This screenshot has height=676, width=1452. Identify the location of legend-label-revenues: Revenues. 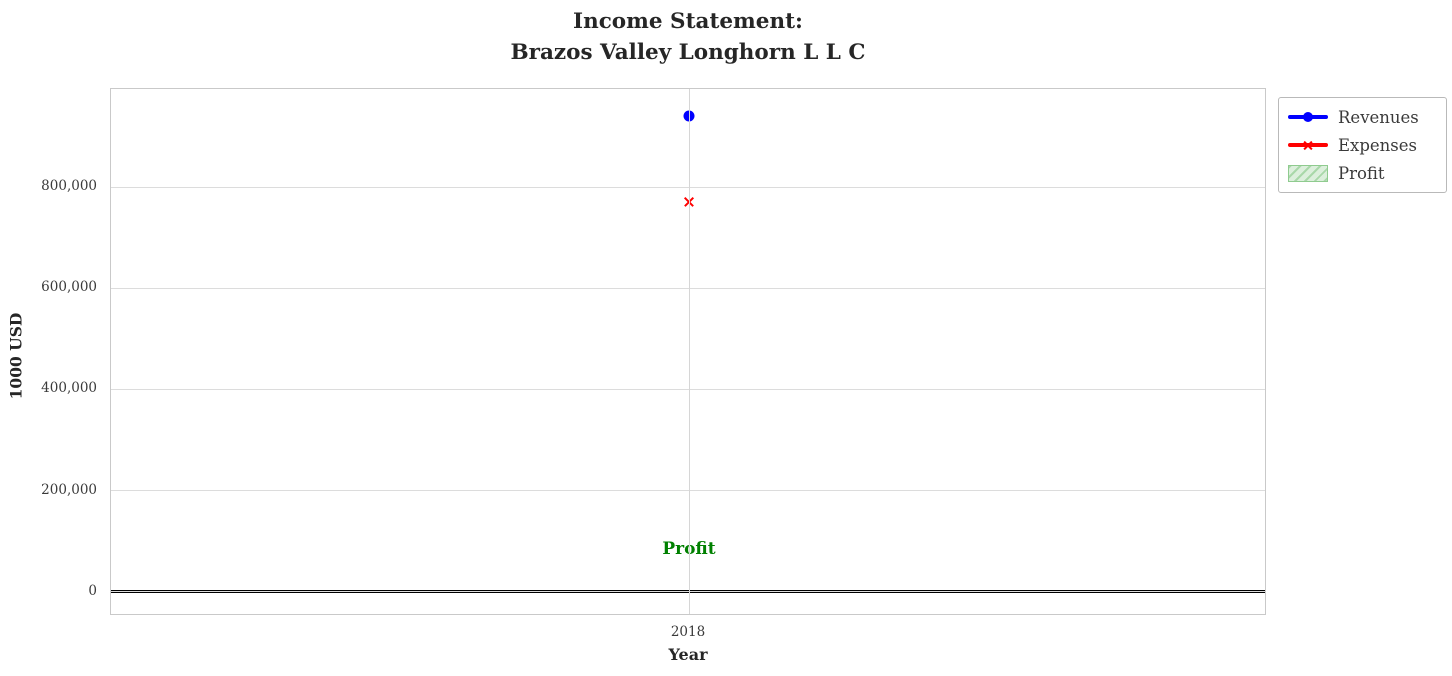
(1378, 117).